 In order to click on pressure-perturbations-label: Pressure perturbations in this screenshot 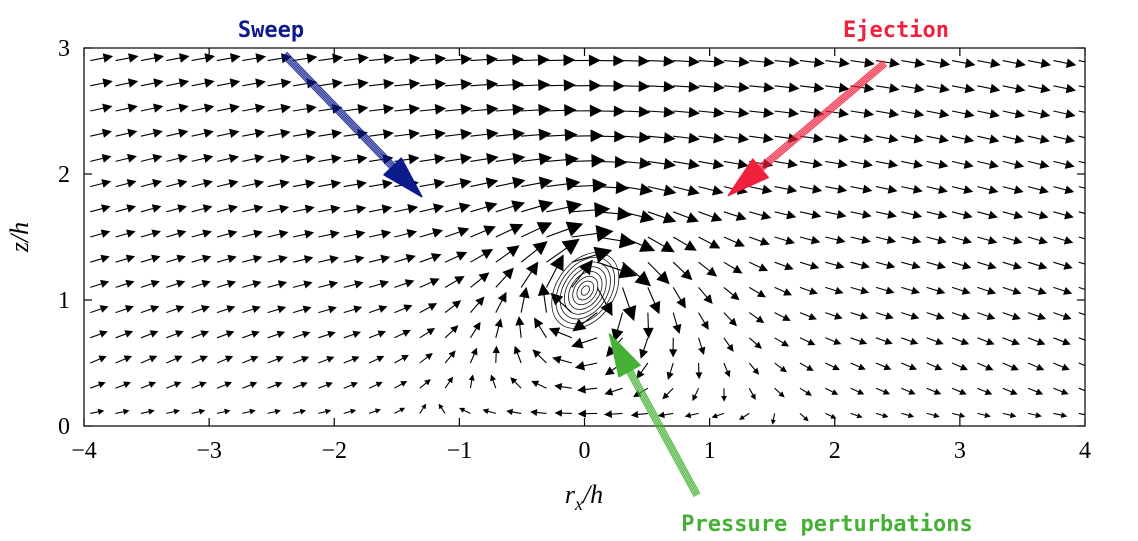, I will do `click(826, 524)`.